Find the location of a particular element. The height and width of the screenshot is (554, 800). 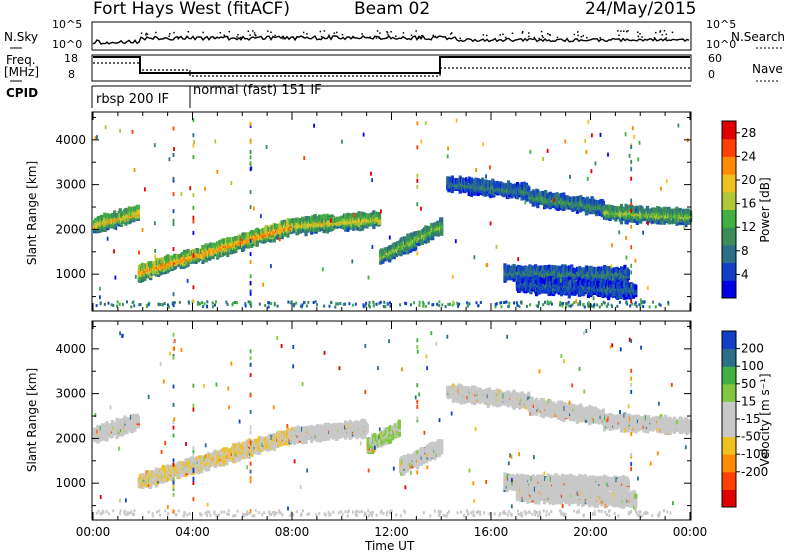

velocity-colorbar-label: Velocity [m s⁻¹] is located at coordinates (765, 420).